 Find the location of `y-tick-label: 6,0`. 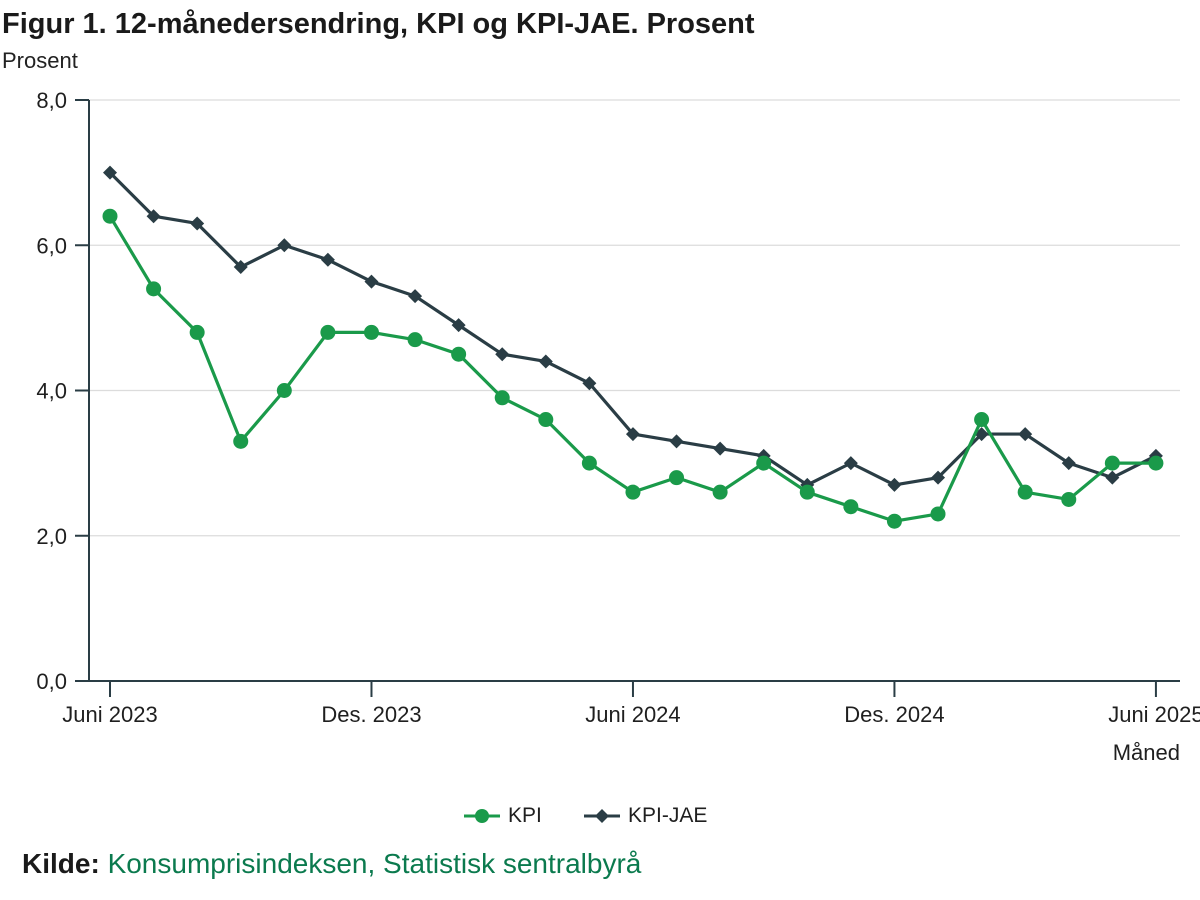

y-tick-label: 6,0 is located at coordinates (51, 245).